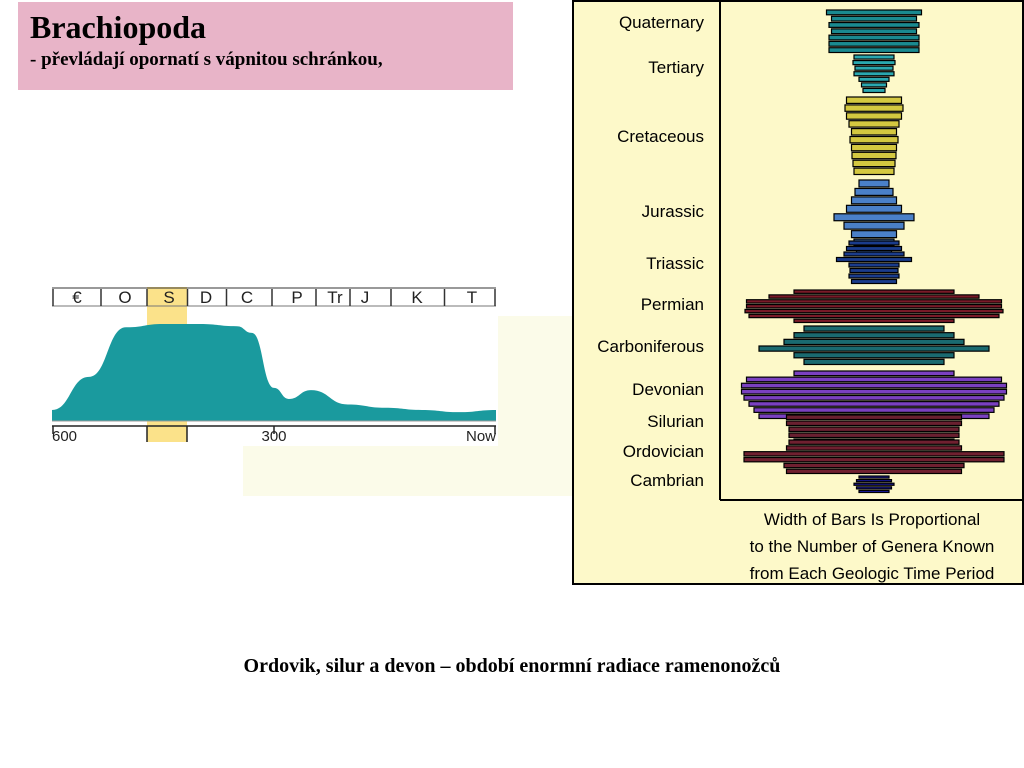  What do you see at coordinates (676, 67) in the screenshot?
I see `spindle-period-label-1: Tertiary` at bounding box center [676, 67].